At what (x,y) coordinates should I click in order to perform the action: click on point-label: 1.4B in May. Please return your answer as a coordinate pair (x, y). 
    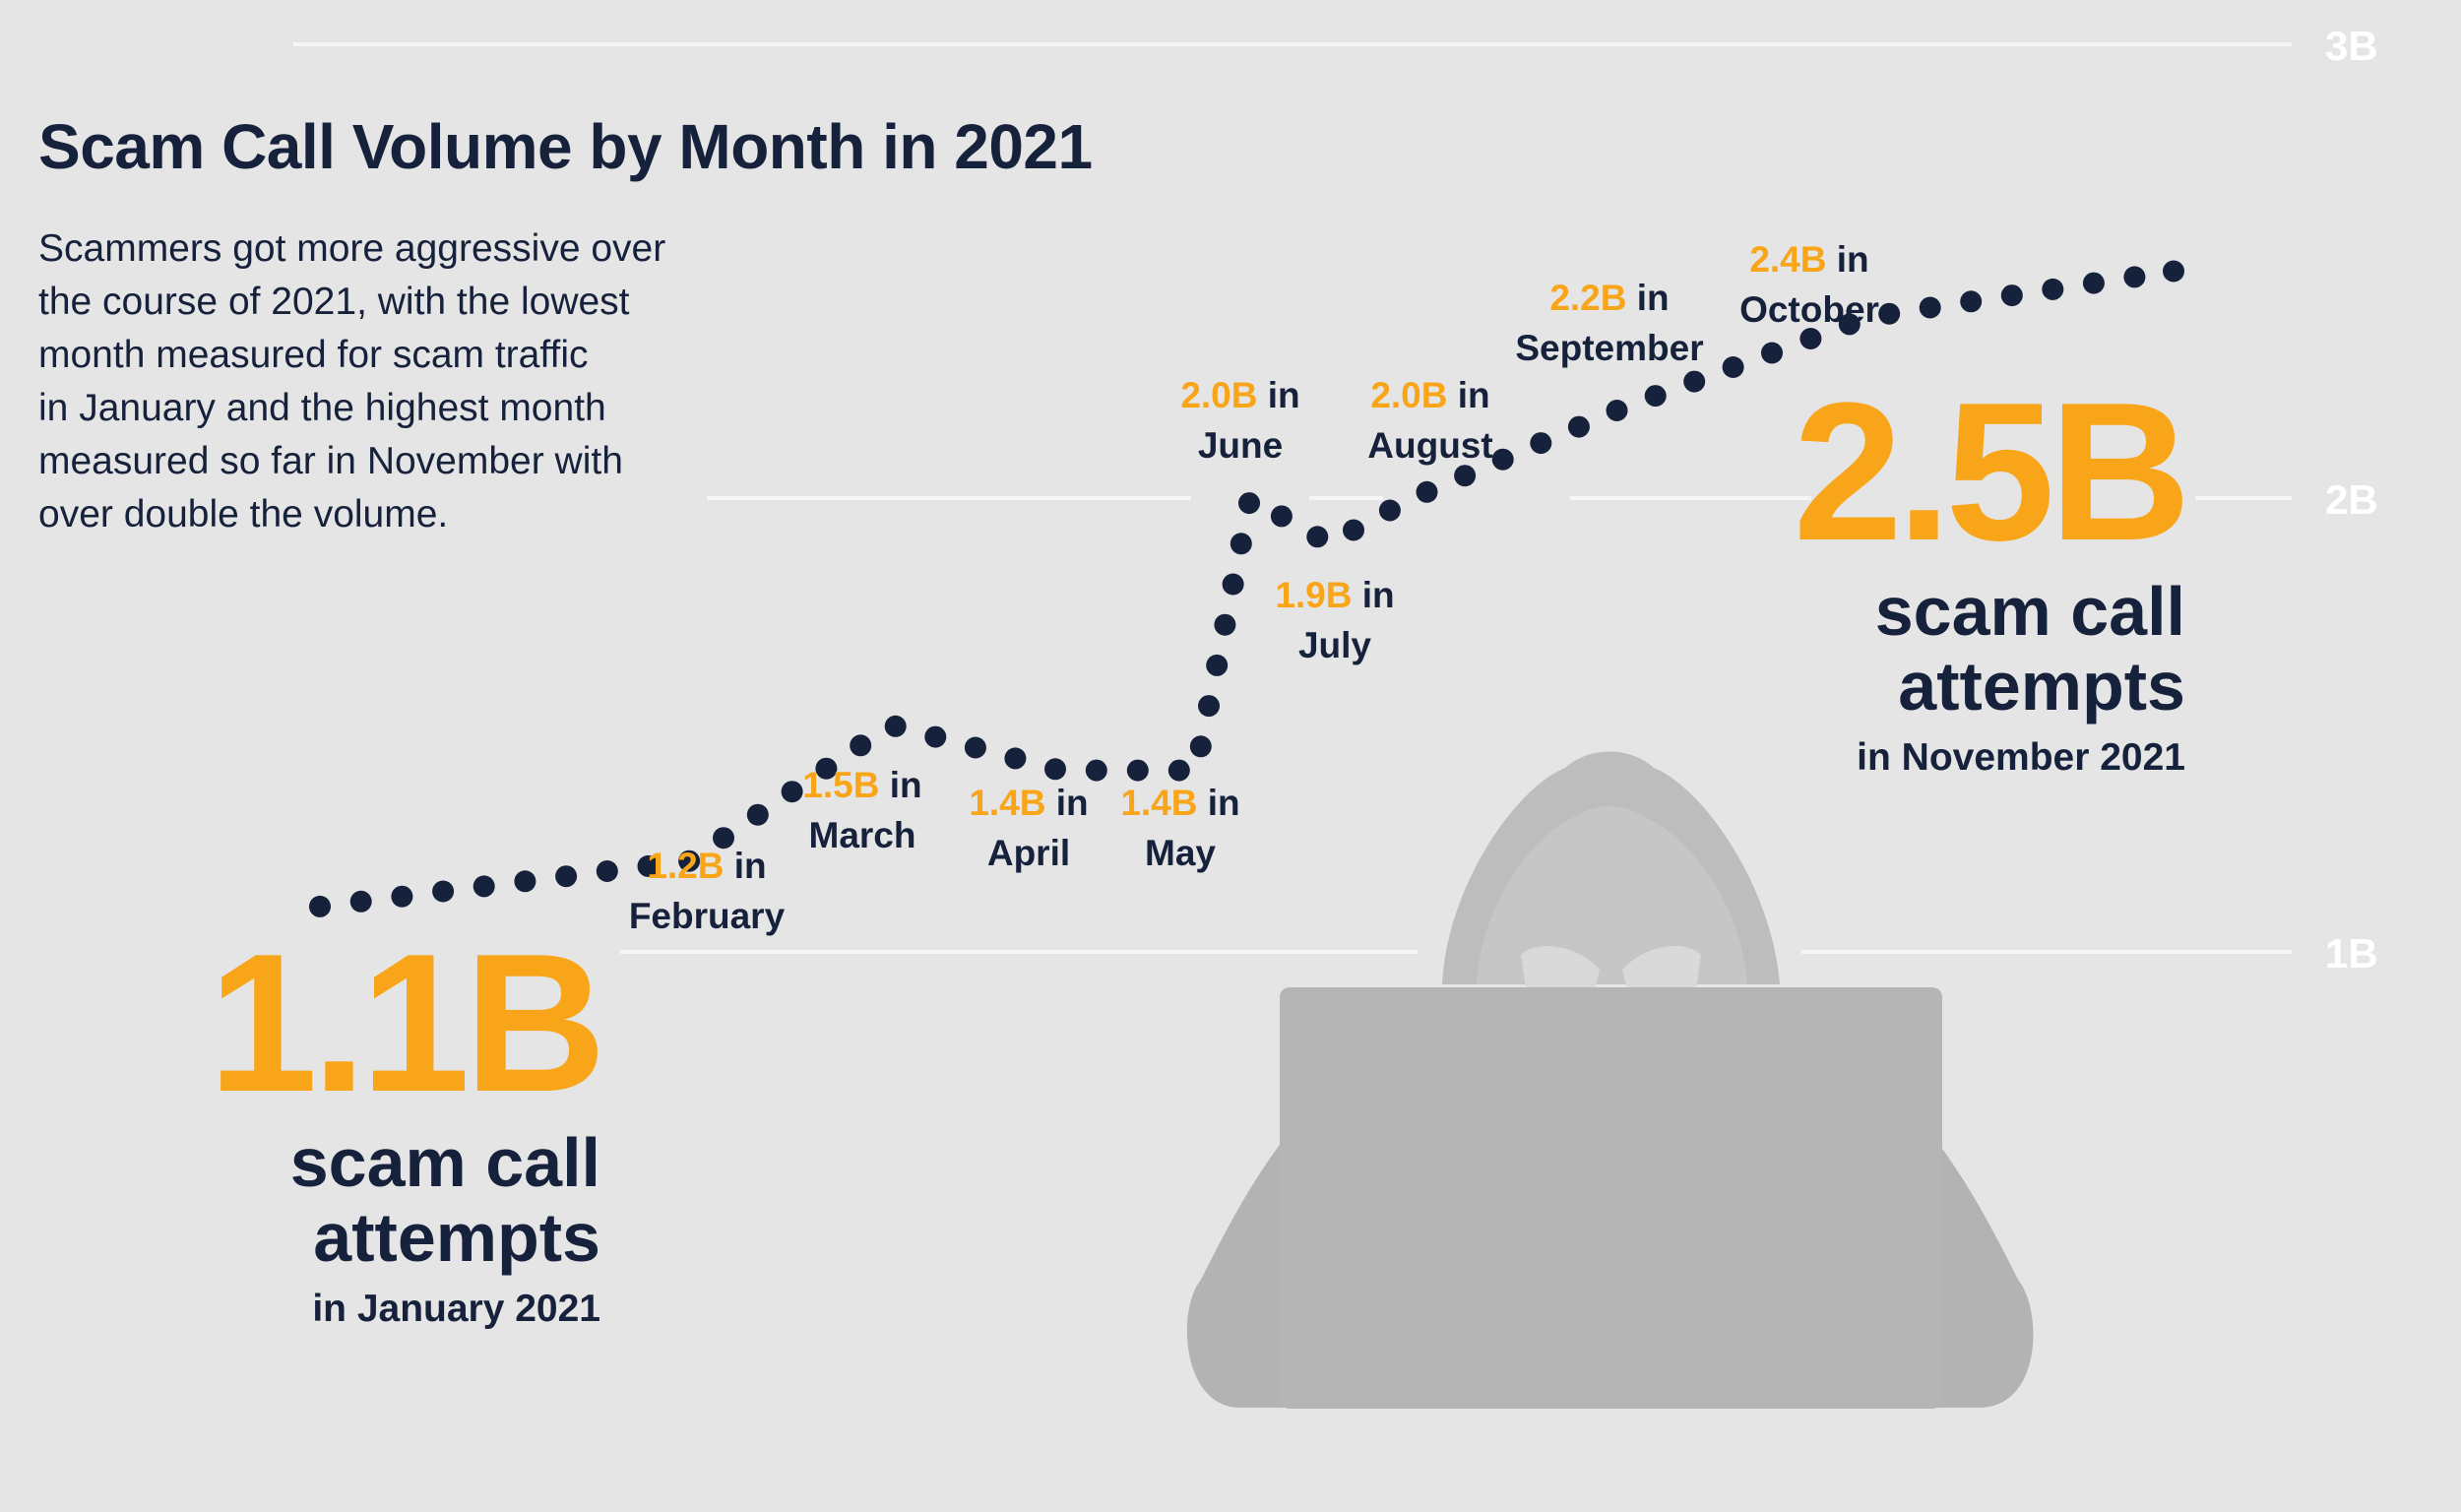
    Looking at the image, I should click on (1180, 828).